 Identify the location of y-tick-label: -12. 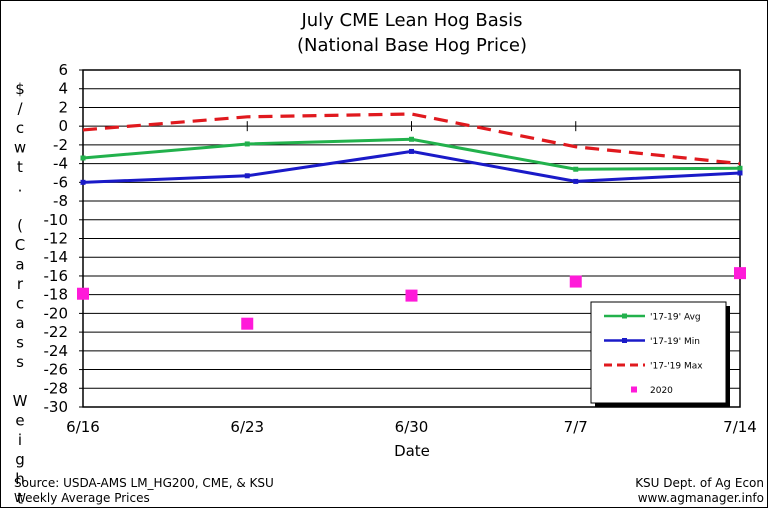
(56, 239).